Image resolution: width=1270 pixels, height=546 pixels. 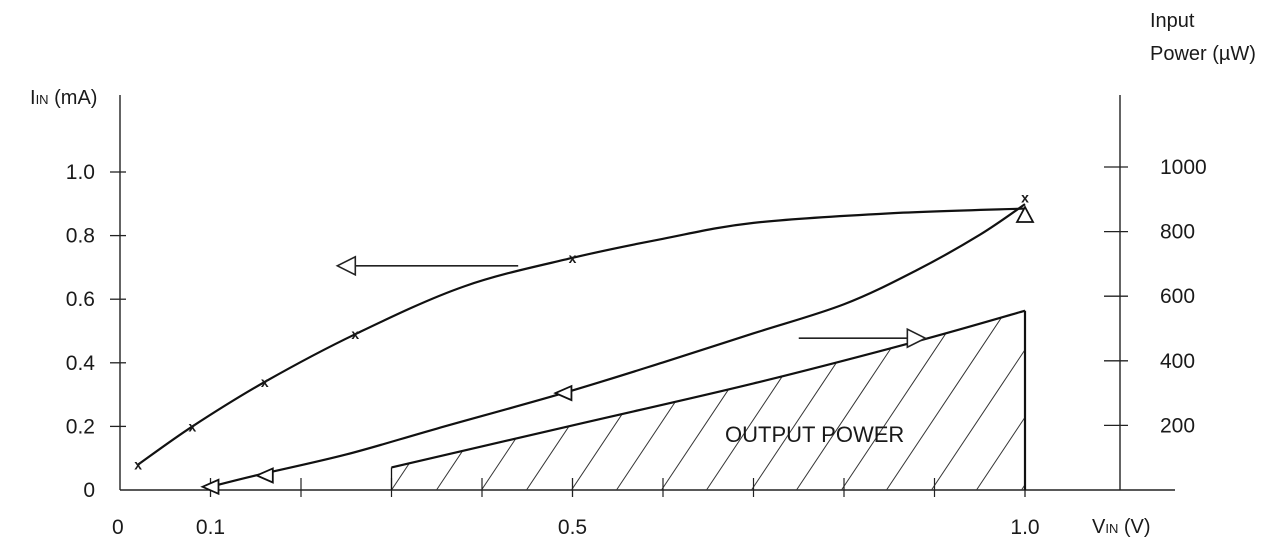 I want to click on y-right-tick-label: 600, so click(x=1177, y=296).